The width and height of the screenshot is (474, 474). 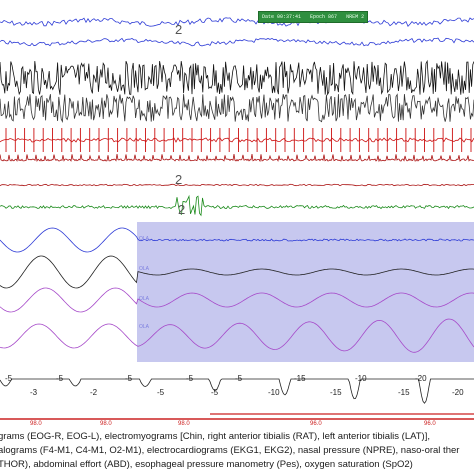 I want to click on ekg-trace, so click(x=237, y=205).